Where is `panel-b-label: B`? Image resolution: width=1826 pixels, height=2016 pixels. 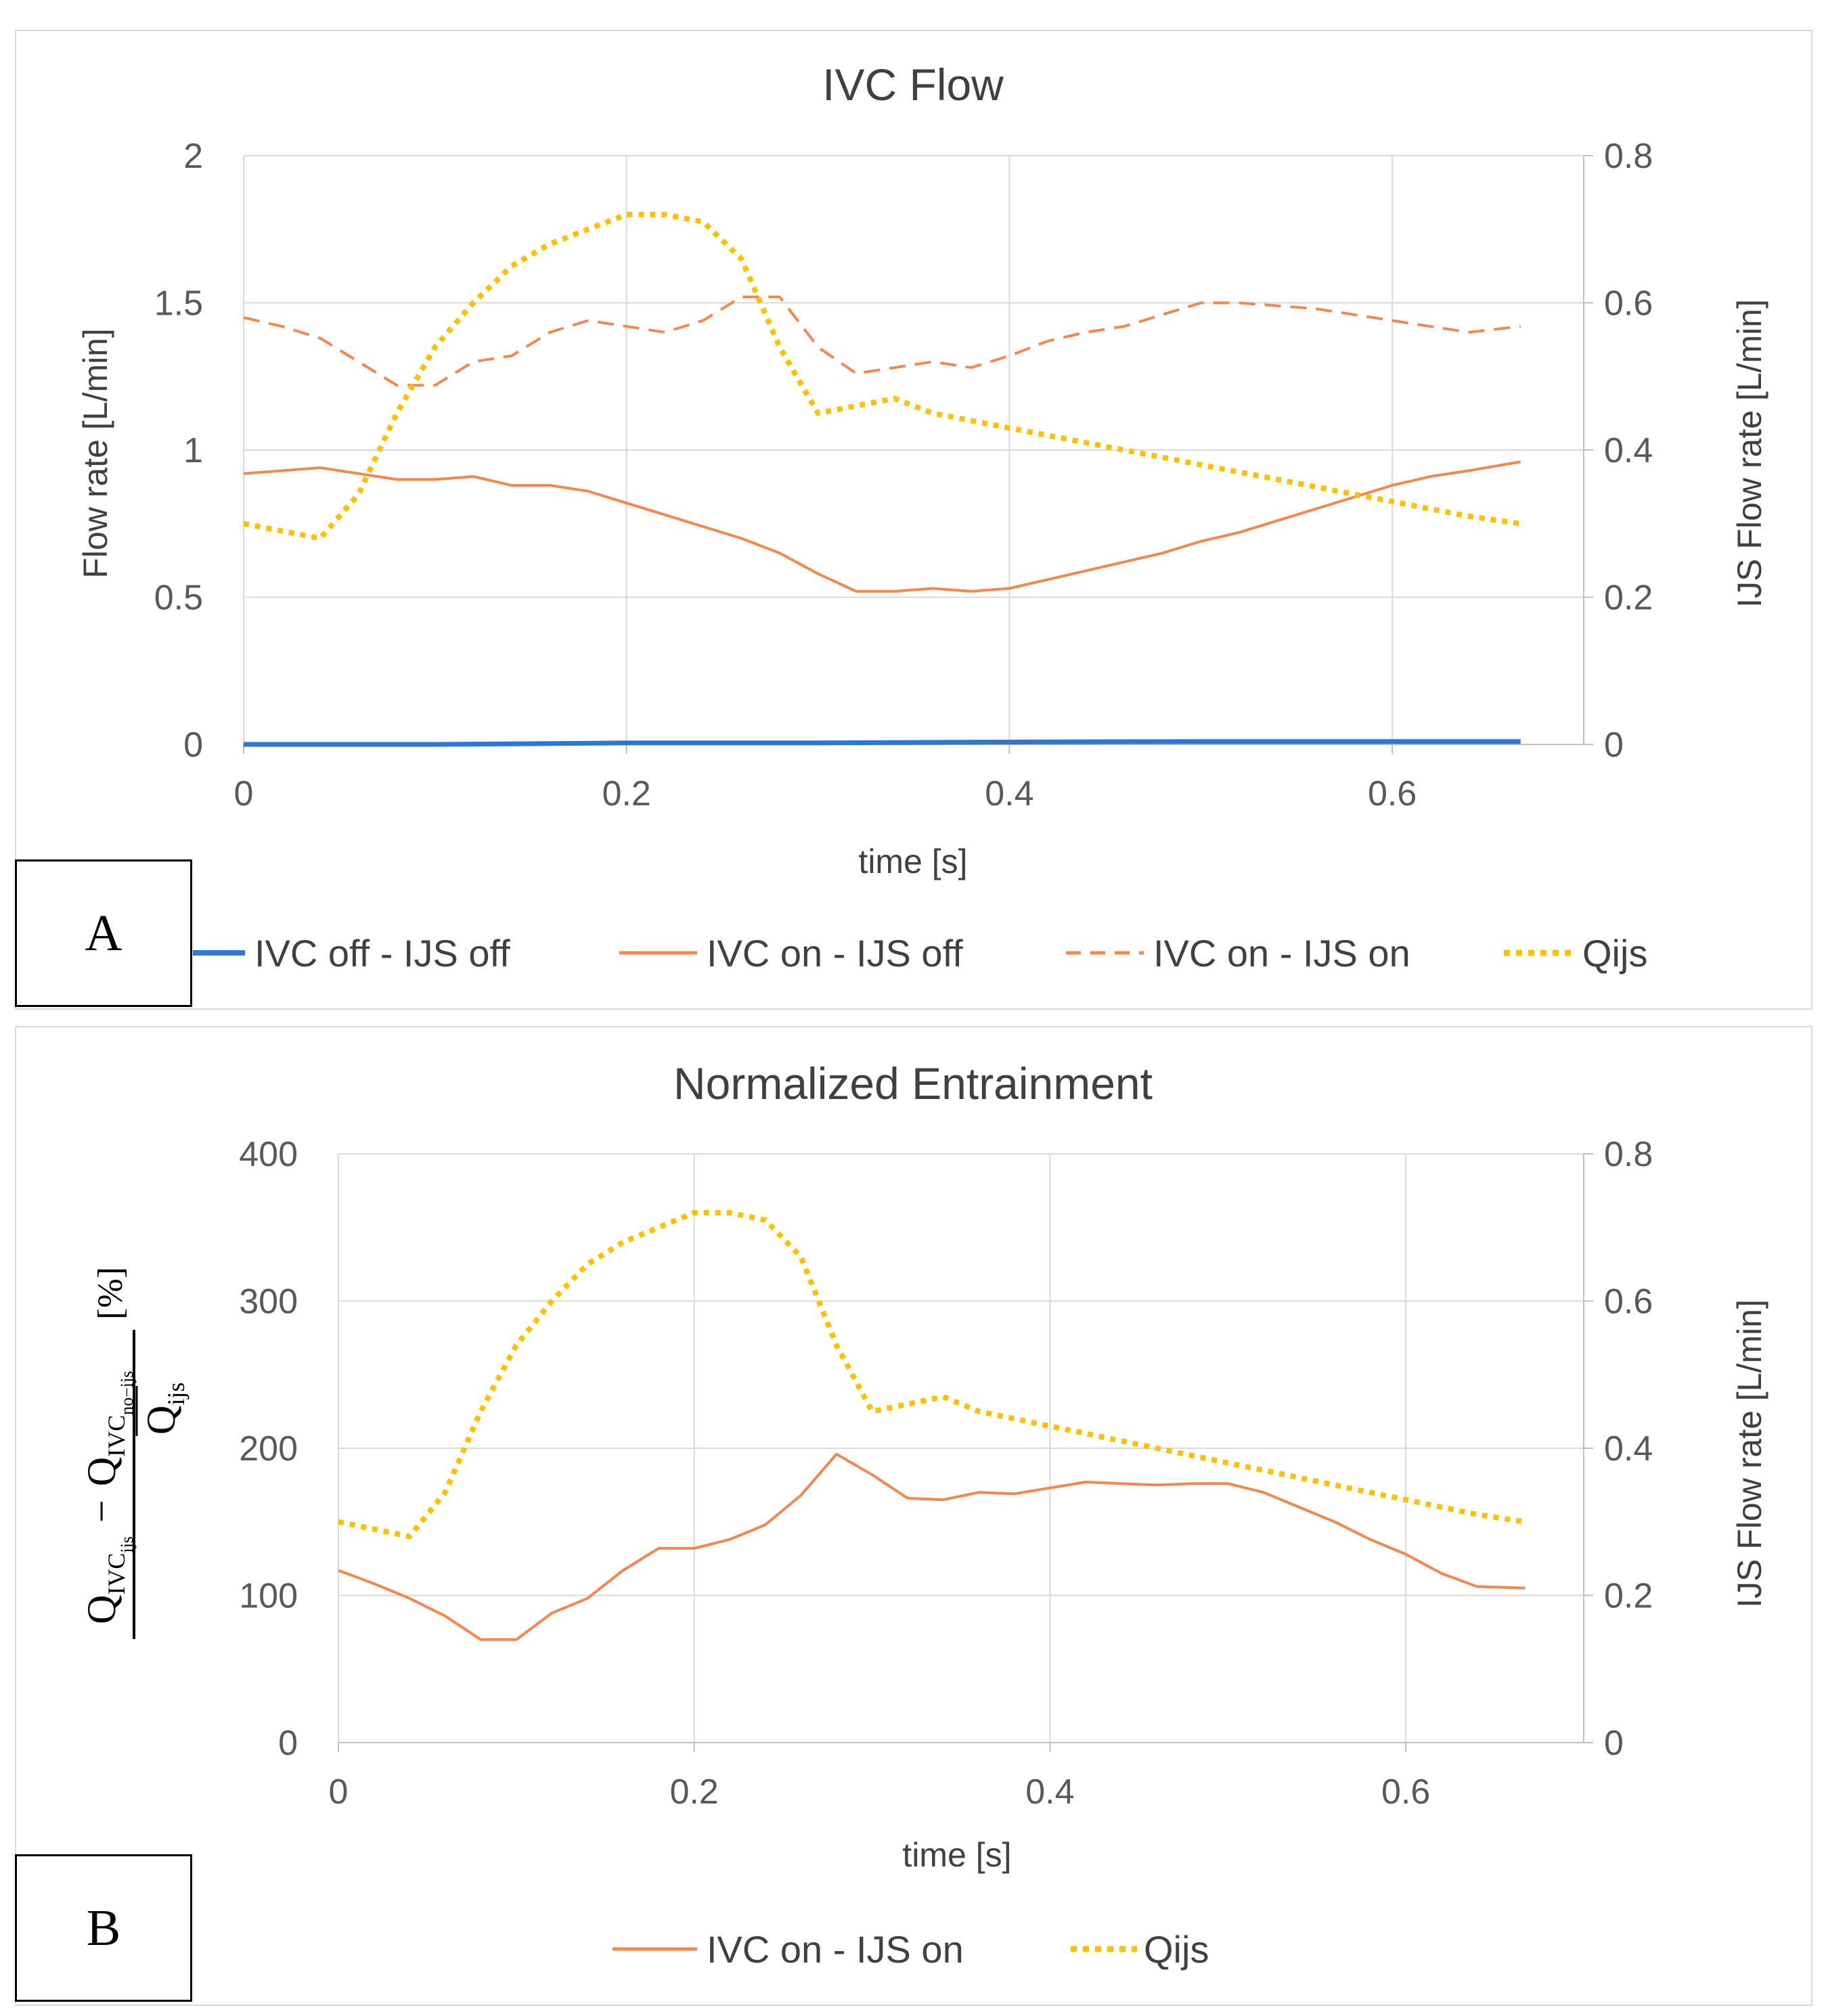 panel-b-label: B is located at coordinates (103, 1928).